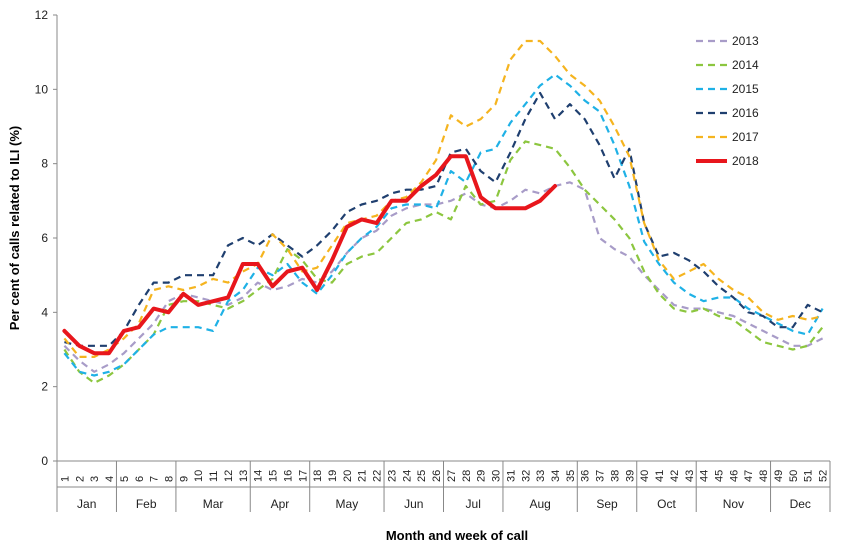 The width and height of the screenshot is (850, 554). Describe the element at coordinates (615, 476) in the screenshot. I see `week-tick-label: 38` at that location.